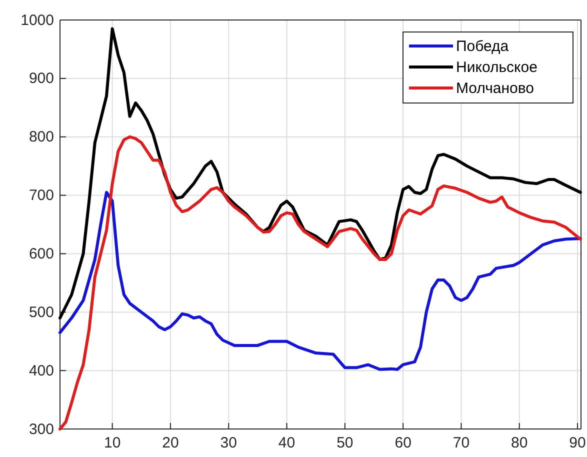  I want to click on y-tick-label: 400, so click(41, 371).